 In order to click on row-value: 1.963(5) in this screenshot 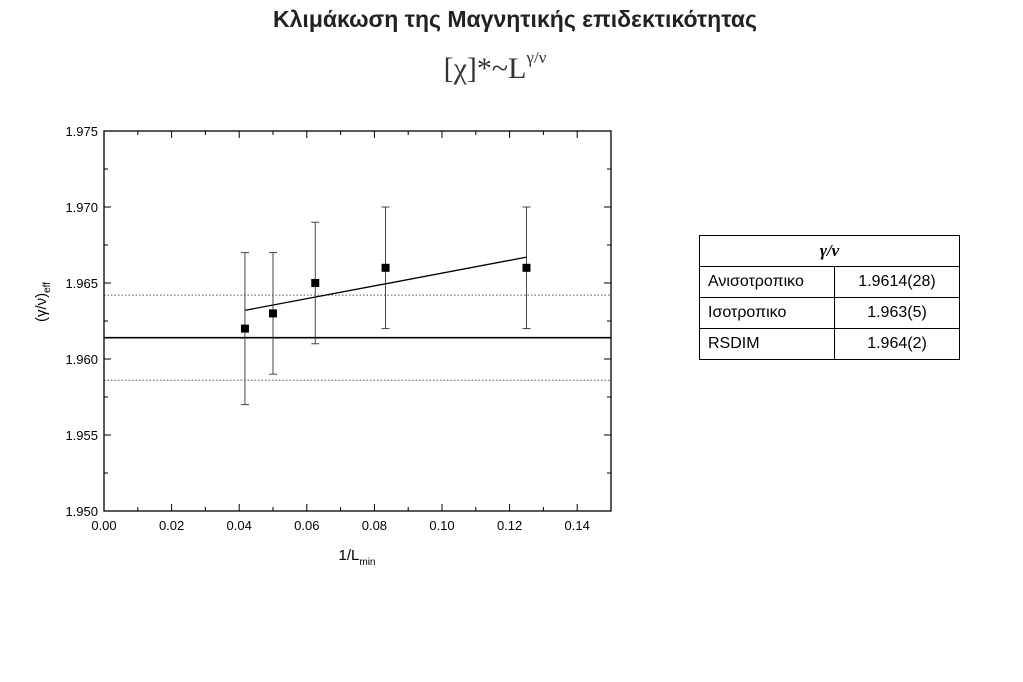, I will do `click(897, 313)`.